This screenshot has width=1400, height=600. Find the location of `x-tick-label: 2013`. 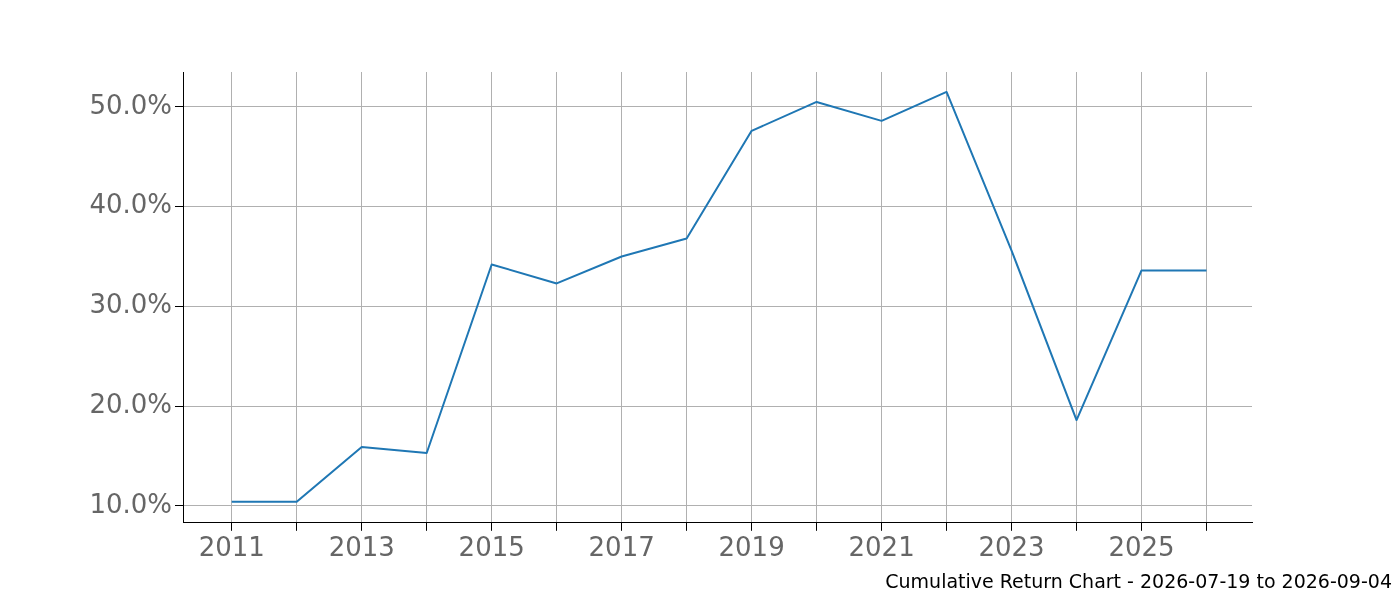

x-tick-label: 2013 is located at coordinates (361, 547).